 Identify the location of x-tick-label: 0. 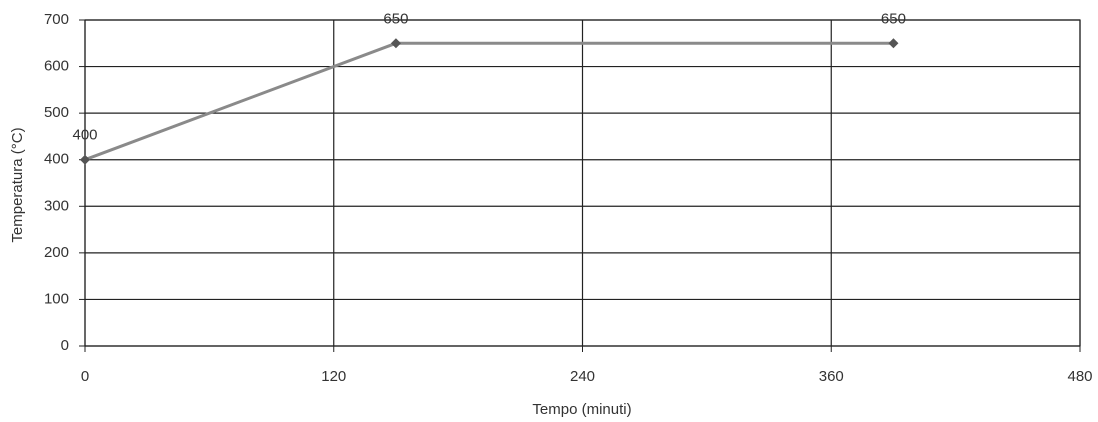
(85, 376).